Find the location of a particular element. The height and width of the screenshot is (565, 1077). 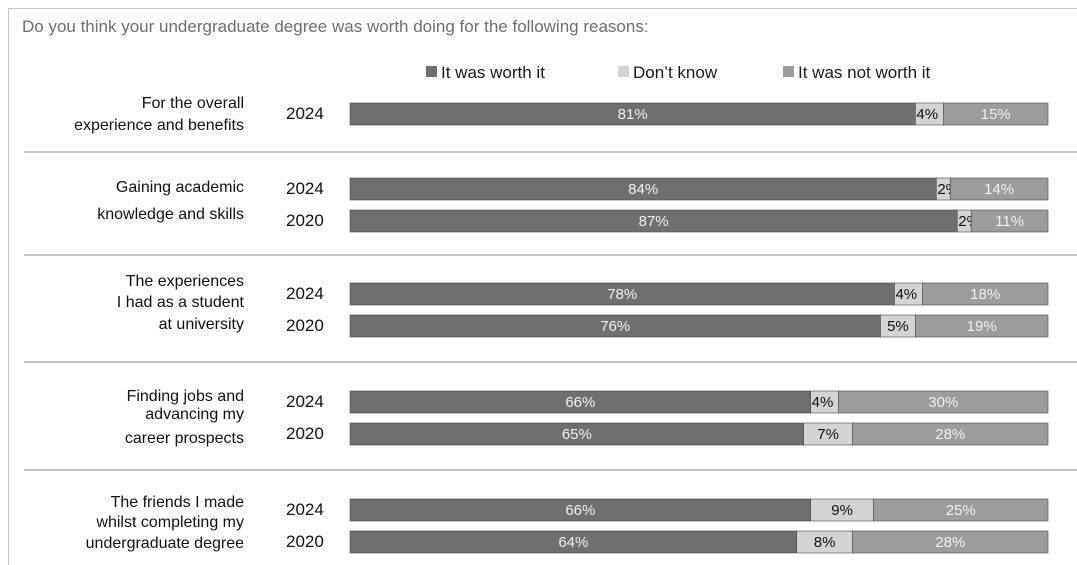

value-label: 25% is located at coordinates (961, 510).